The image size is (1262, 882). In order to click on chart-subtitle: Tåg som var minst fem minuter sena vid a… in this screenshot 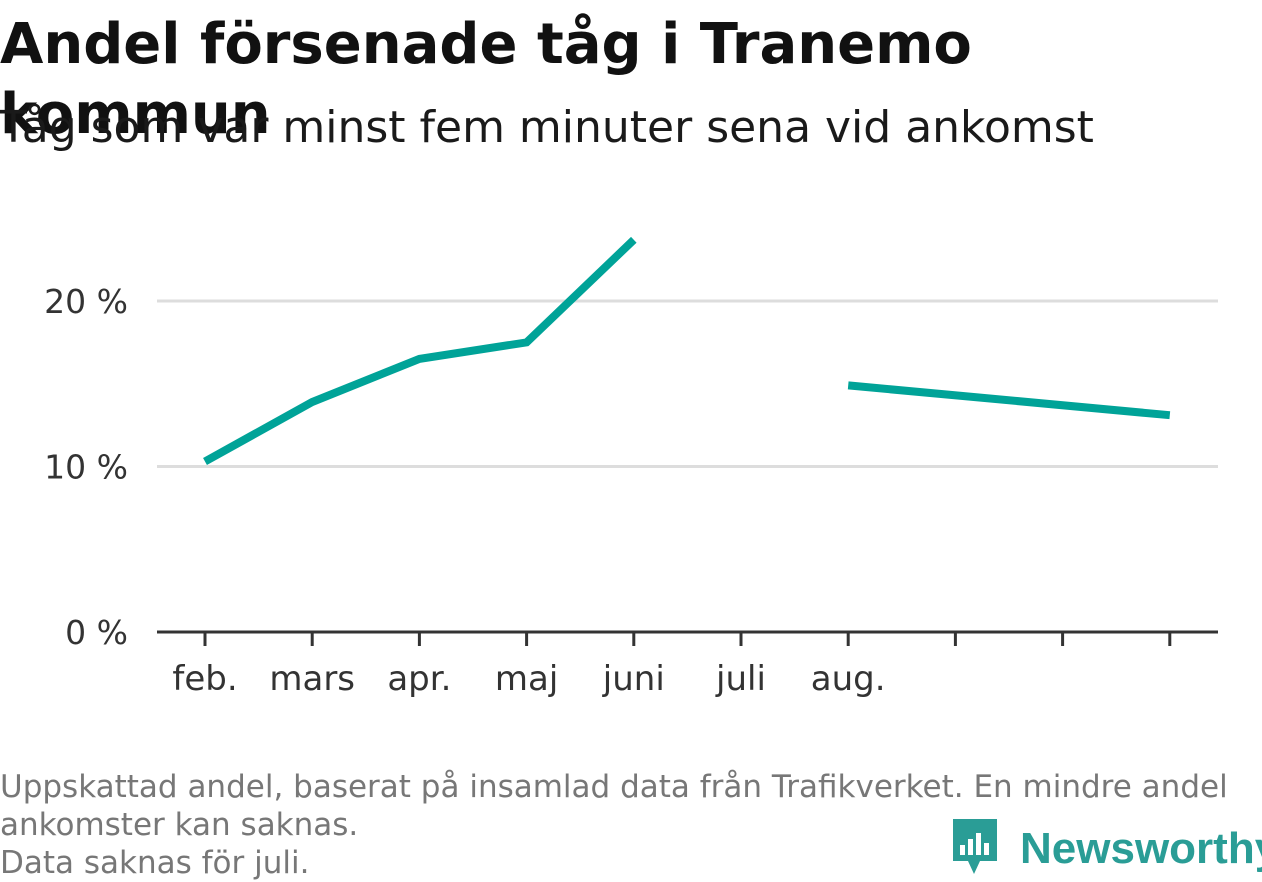, I will do `click(547, 127)`.